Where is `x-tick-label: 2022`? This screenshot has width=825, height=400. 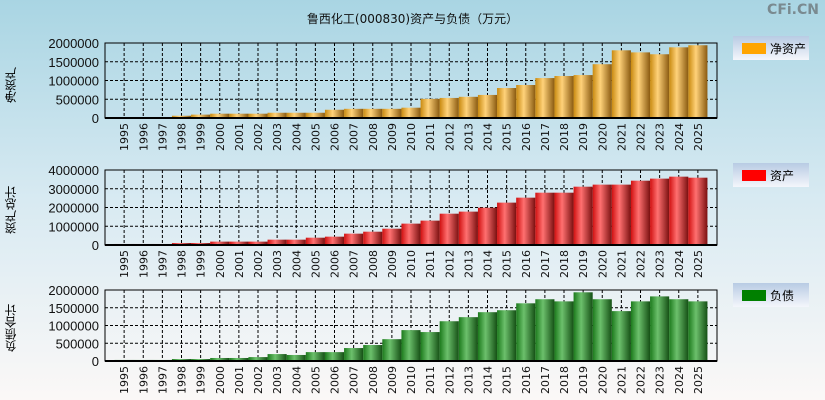 x-tick-label: 2022 is located at coordinates (641, 380).